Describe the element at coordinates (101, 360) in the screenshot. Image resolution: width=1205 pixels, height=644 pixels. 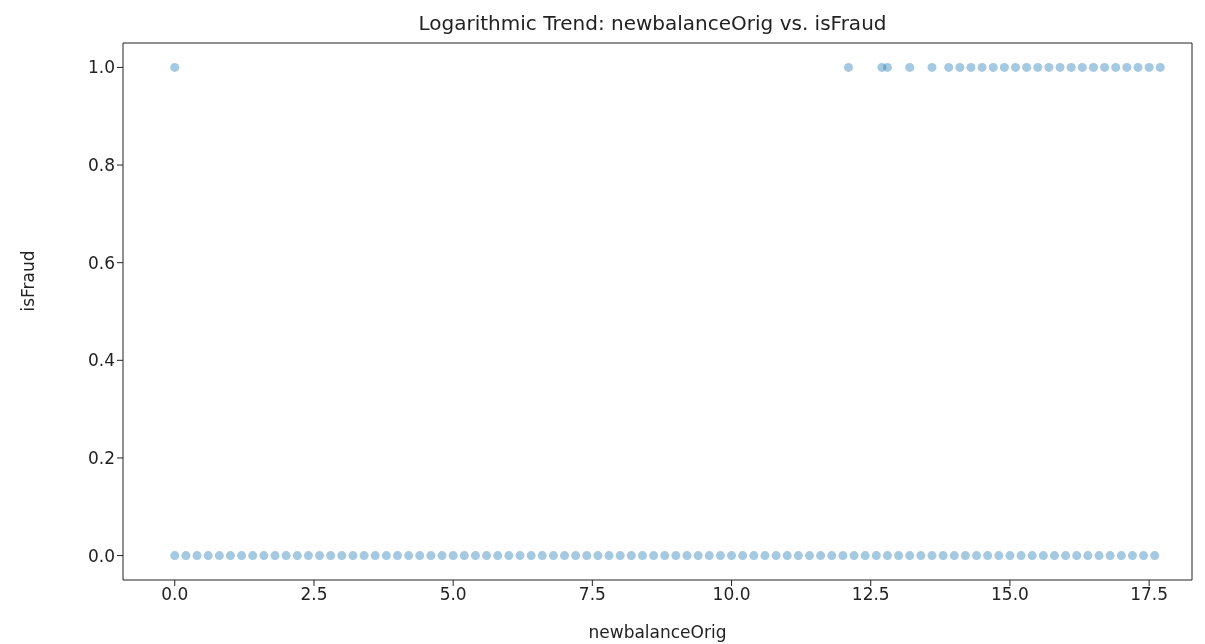
I see `y-tick-label: 0.4` at that location.